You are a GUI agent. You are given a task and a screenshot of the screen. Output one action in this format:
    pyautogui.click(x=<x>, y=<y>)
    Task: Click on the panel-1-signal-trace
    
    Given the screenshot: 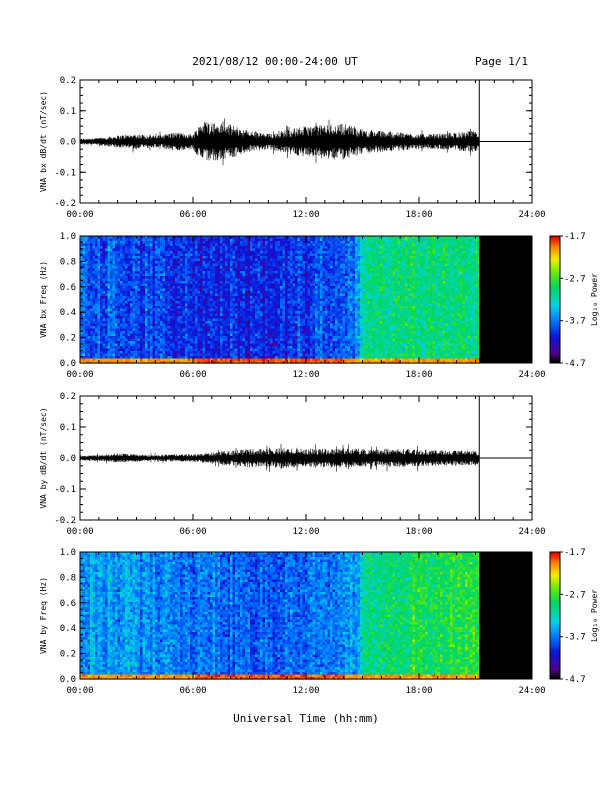 What is the action you would take?
    pyautogui.click(x=280, y=142)
    